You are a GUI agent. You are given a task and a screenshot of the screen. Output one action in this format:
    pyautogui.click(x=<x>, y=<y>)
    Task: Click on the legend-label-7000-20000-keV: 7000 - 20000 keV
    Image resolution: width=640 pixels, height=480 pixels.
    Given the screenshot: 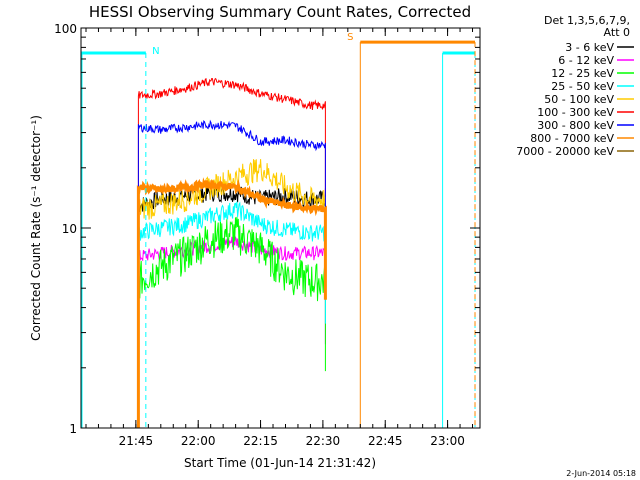 What is the action you would take?
    pyautogui.click(x=565, y=151)
    